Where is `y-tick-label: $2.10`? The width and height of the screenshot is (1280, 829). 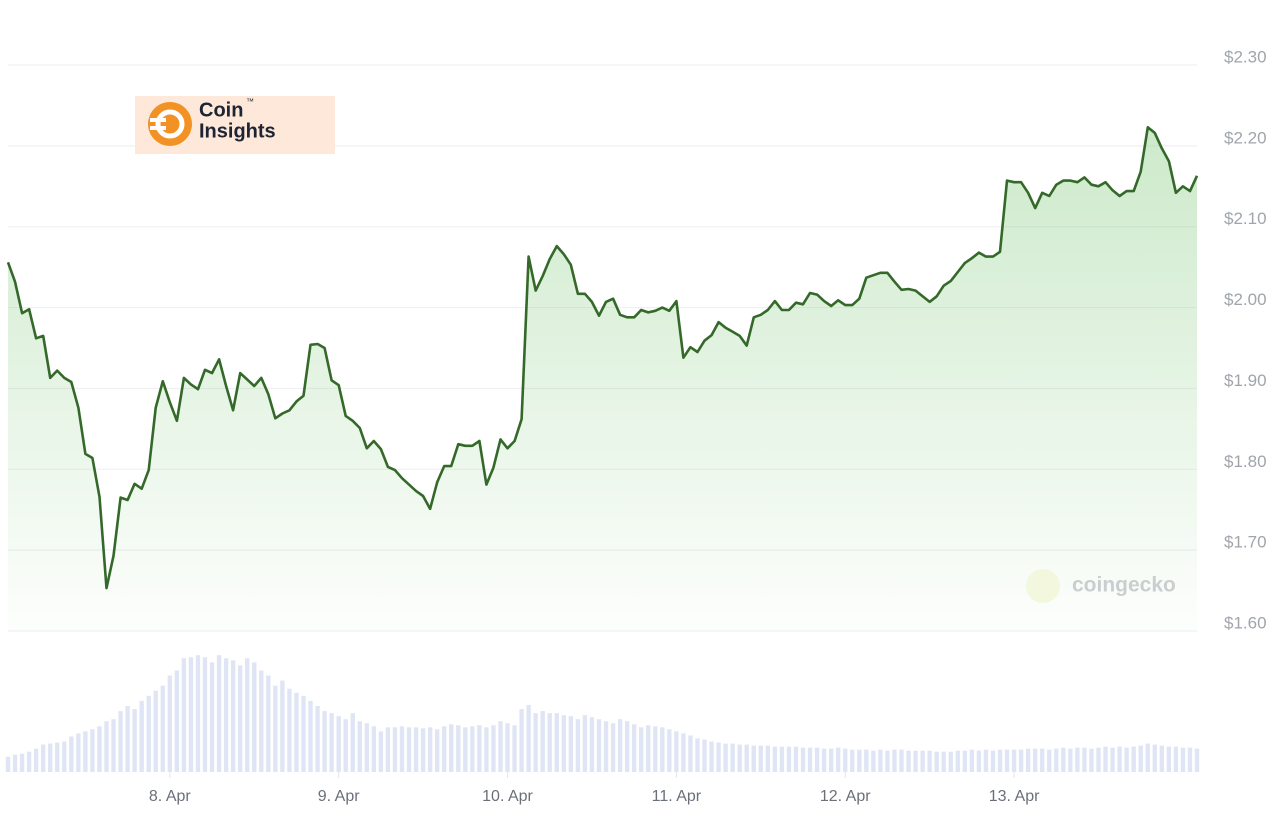 y-tick-label: $2.10 is located at coordinates (1245, 218).